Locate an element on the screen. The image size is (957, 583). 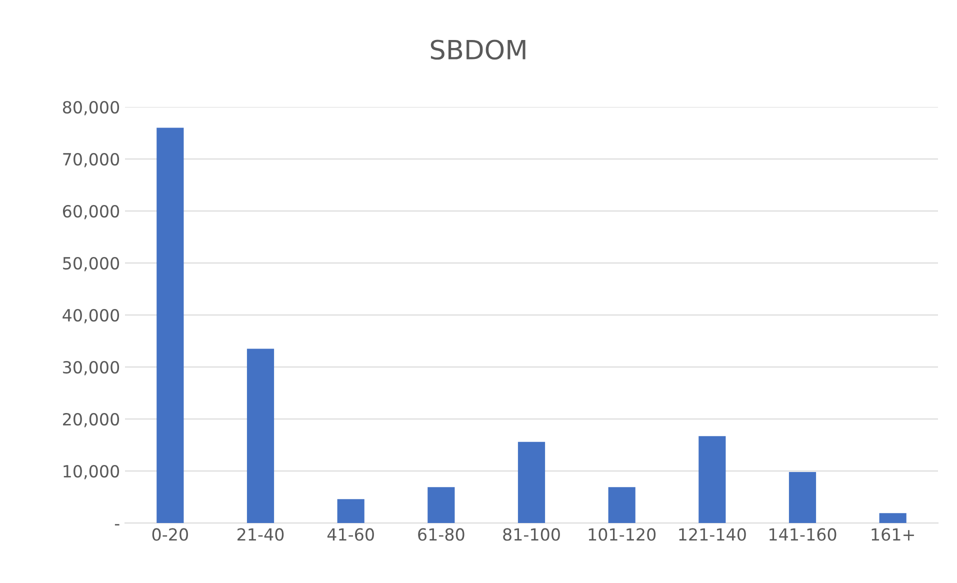
x-tick-label: 61-80 is located at coordinates (441, 534).